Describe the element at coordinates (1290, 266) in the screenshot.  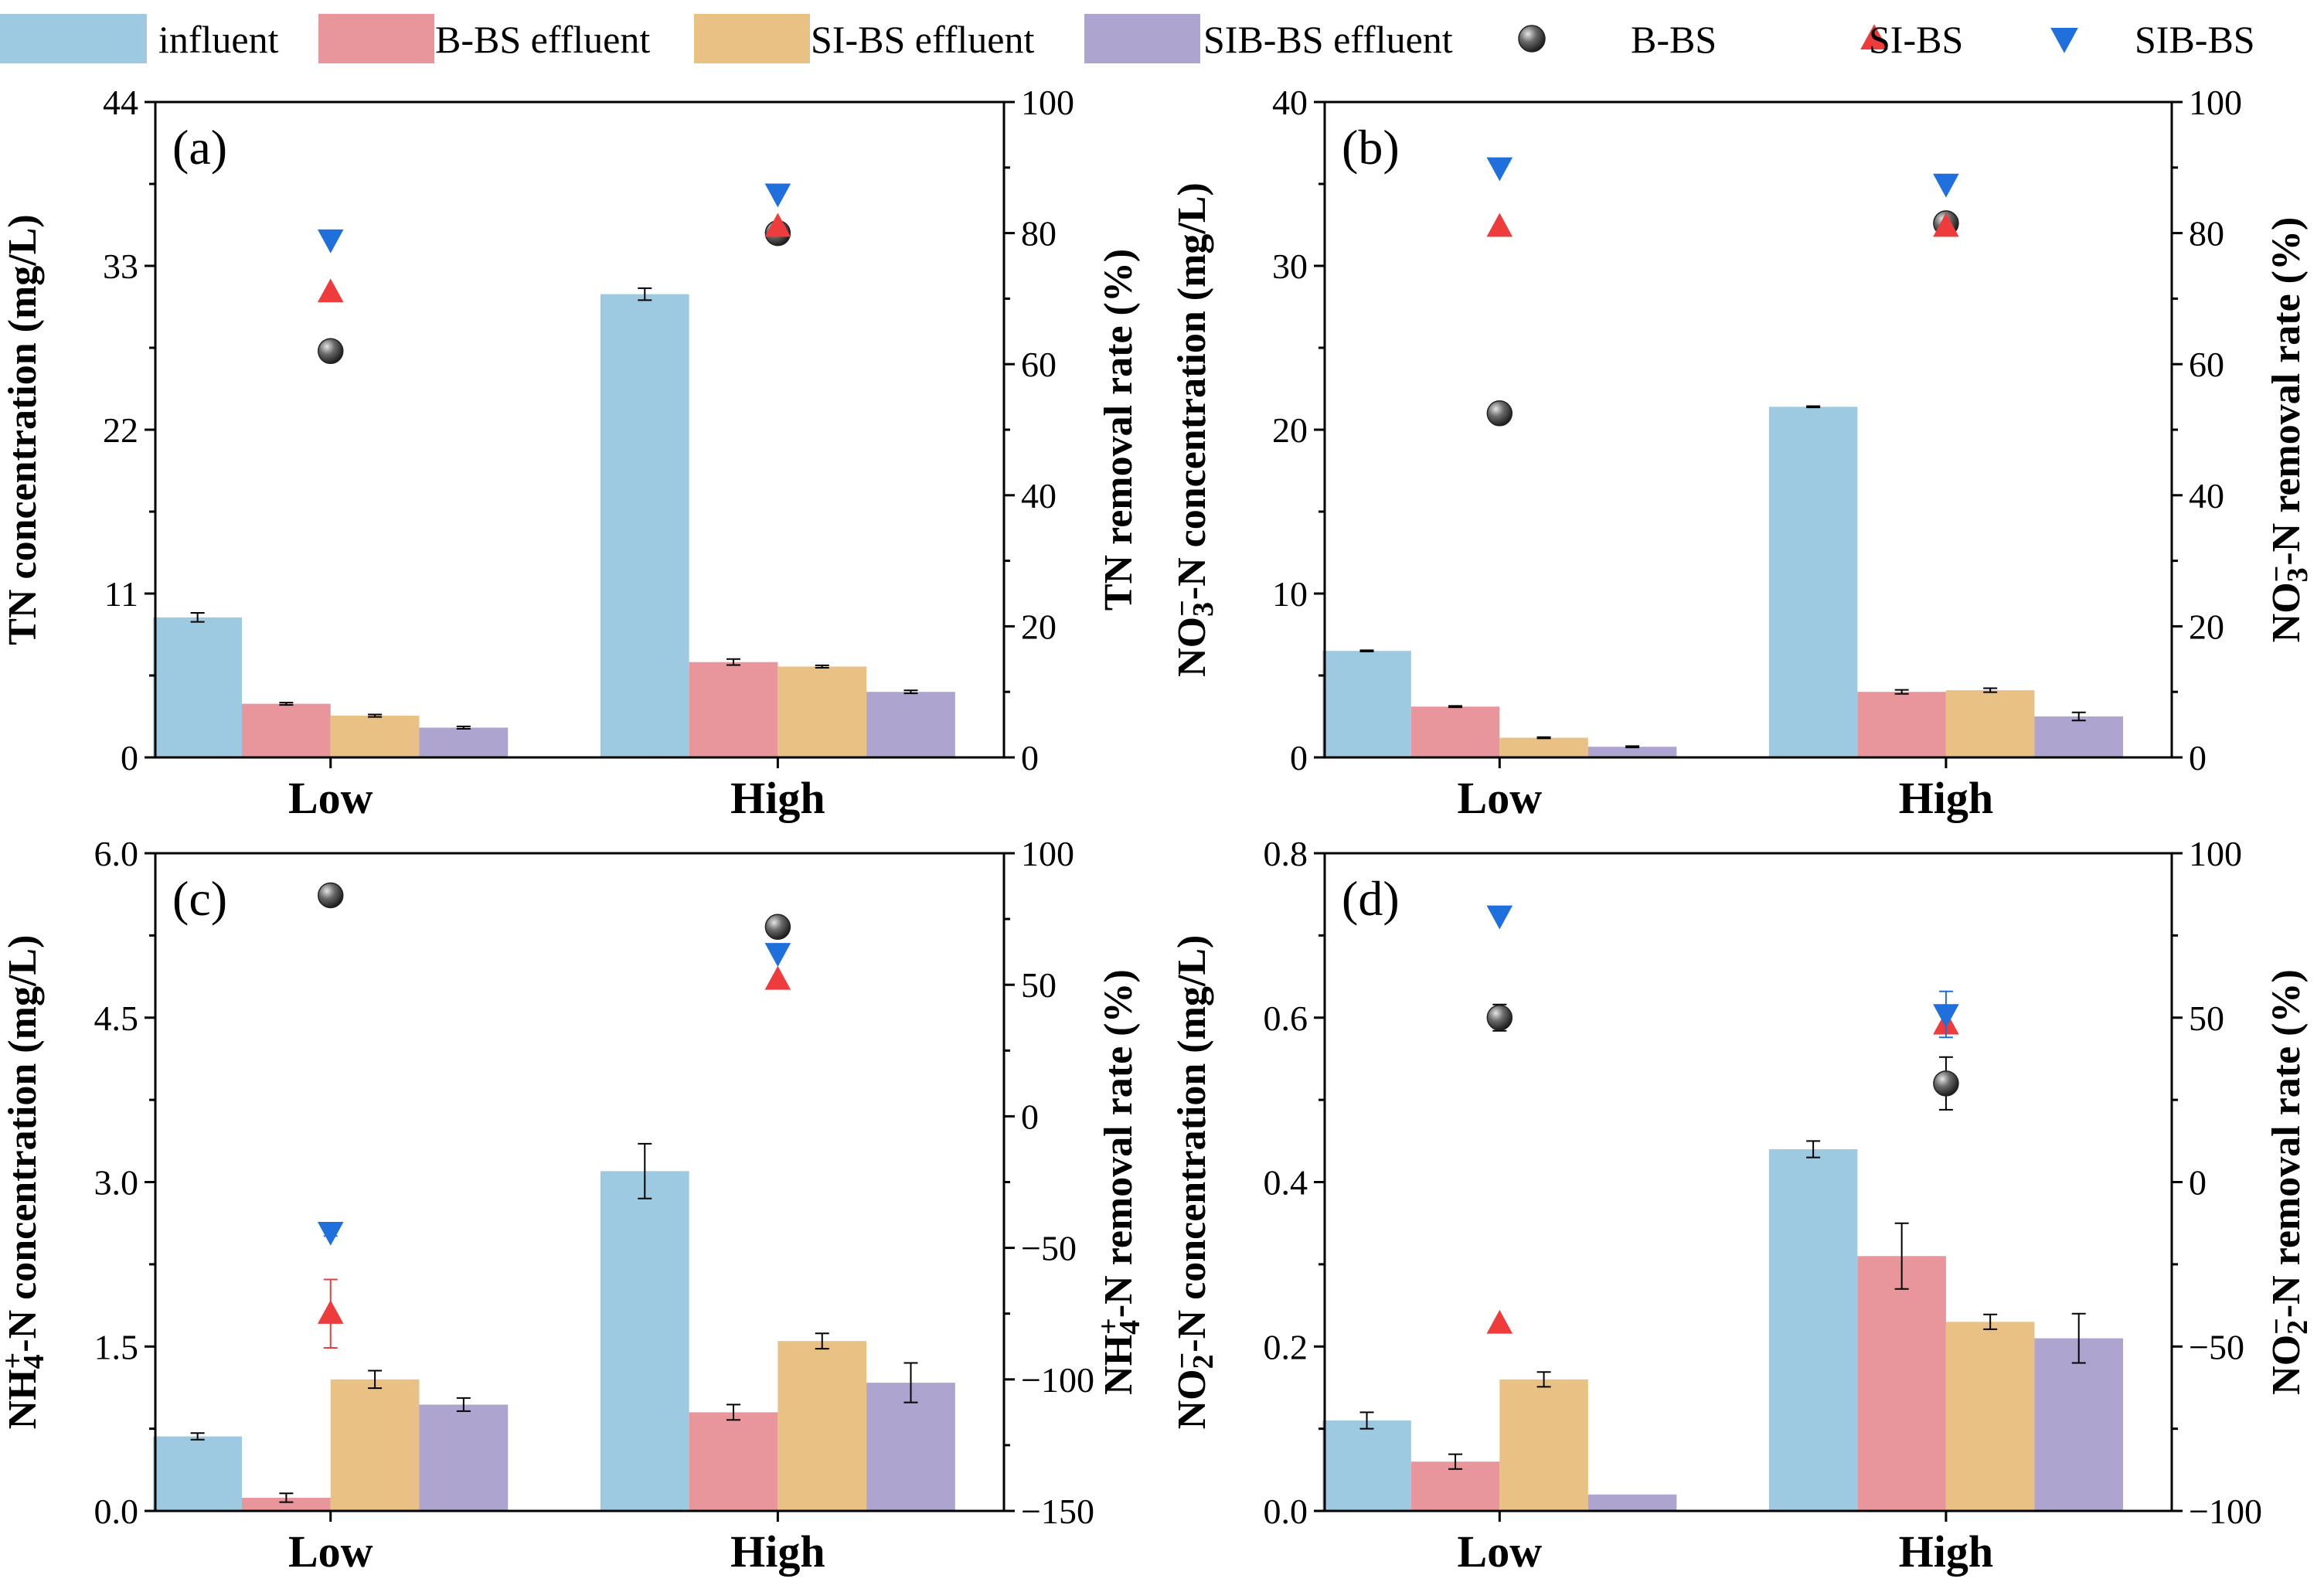
I see `y-tick-label: 30` at that location.